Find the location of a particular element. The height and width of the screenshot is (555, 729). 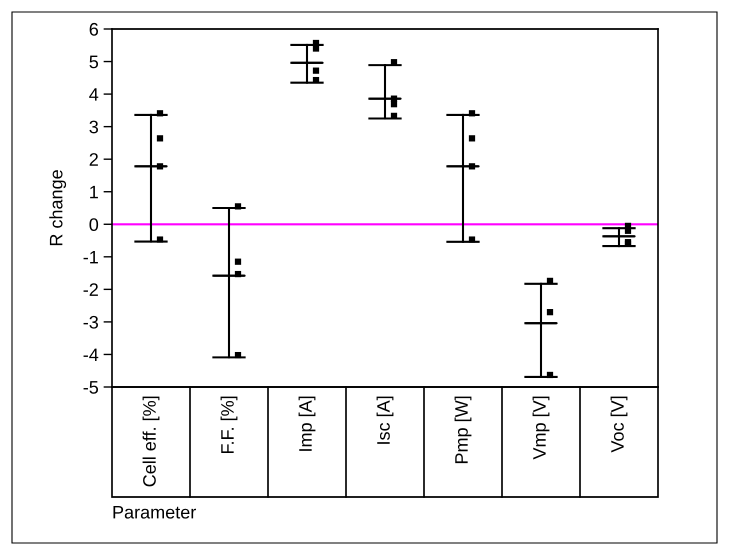

y-tick-label: -4 is located at coordinates (91, 354).